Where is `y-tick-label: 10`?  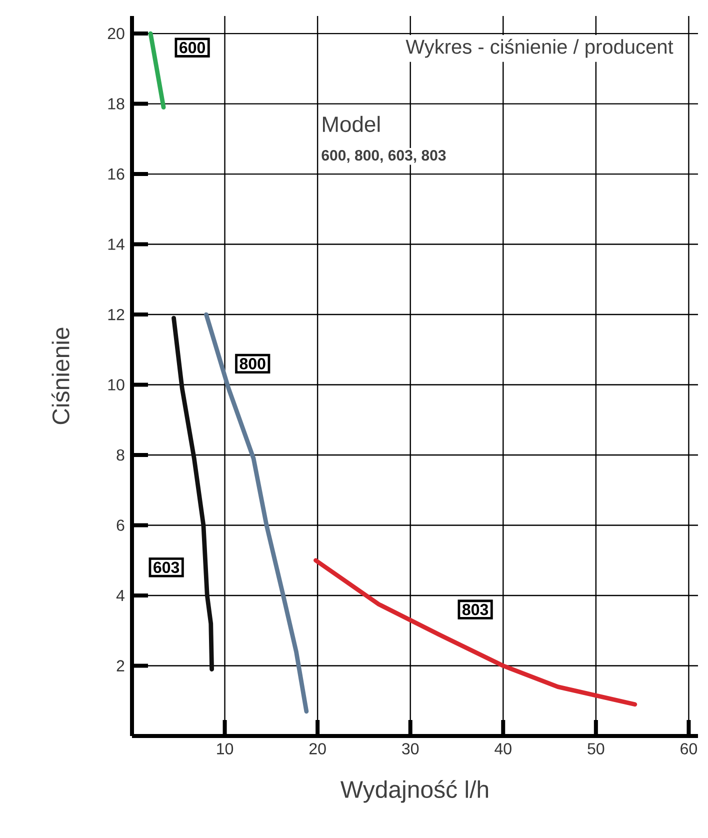 y-tick-label: 10 is located at coordinates (116, 384).